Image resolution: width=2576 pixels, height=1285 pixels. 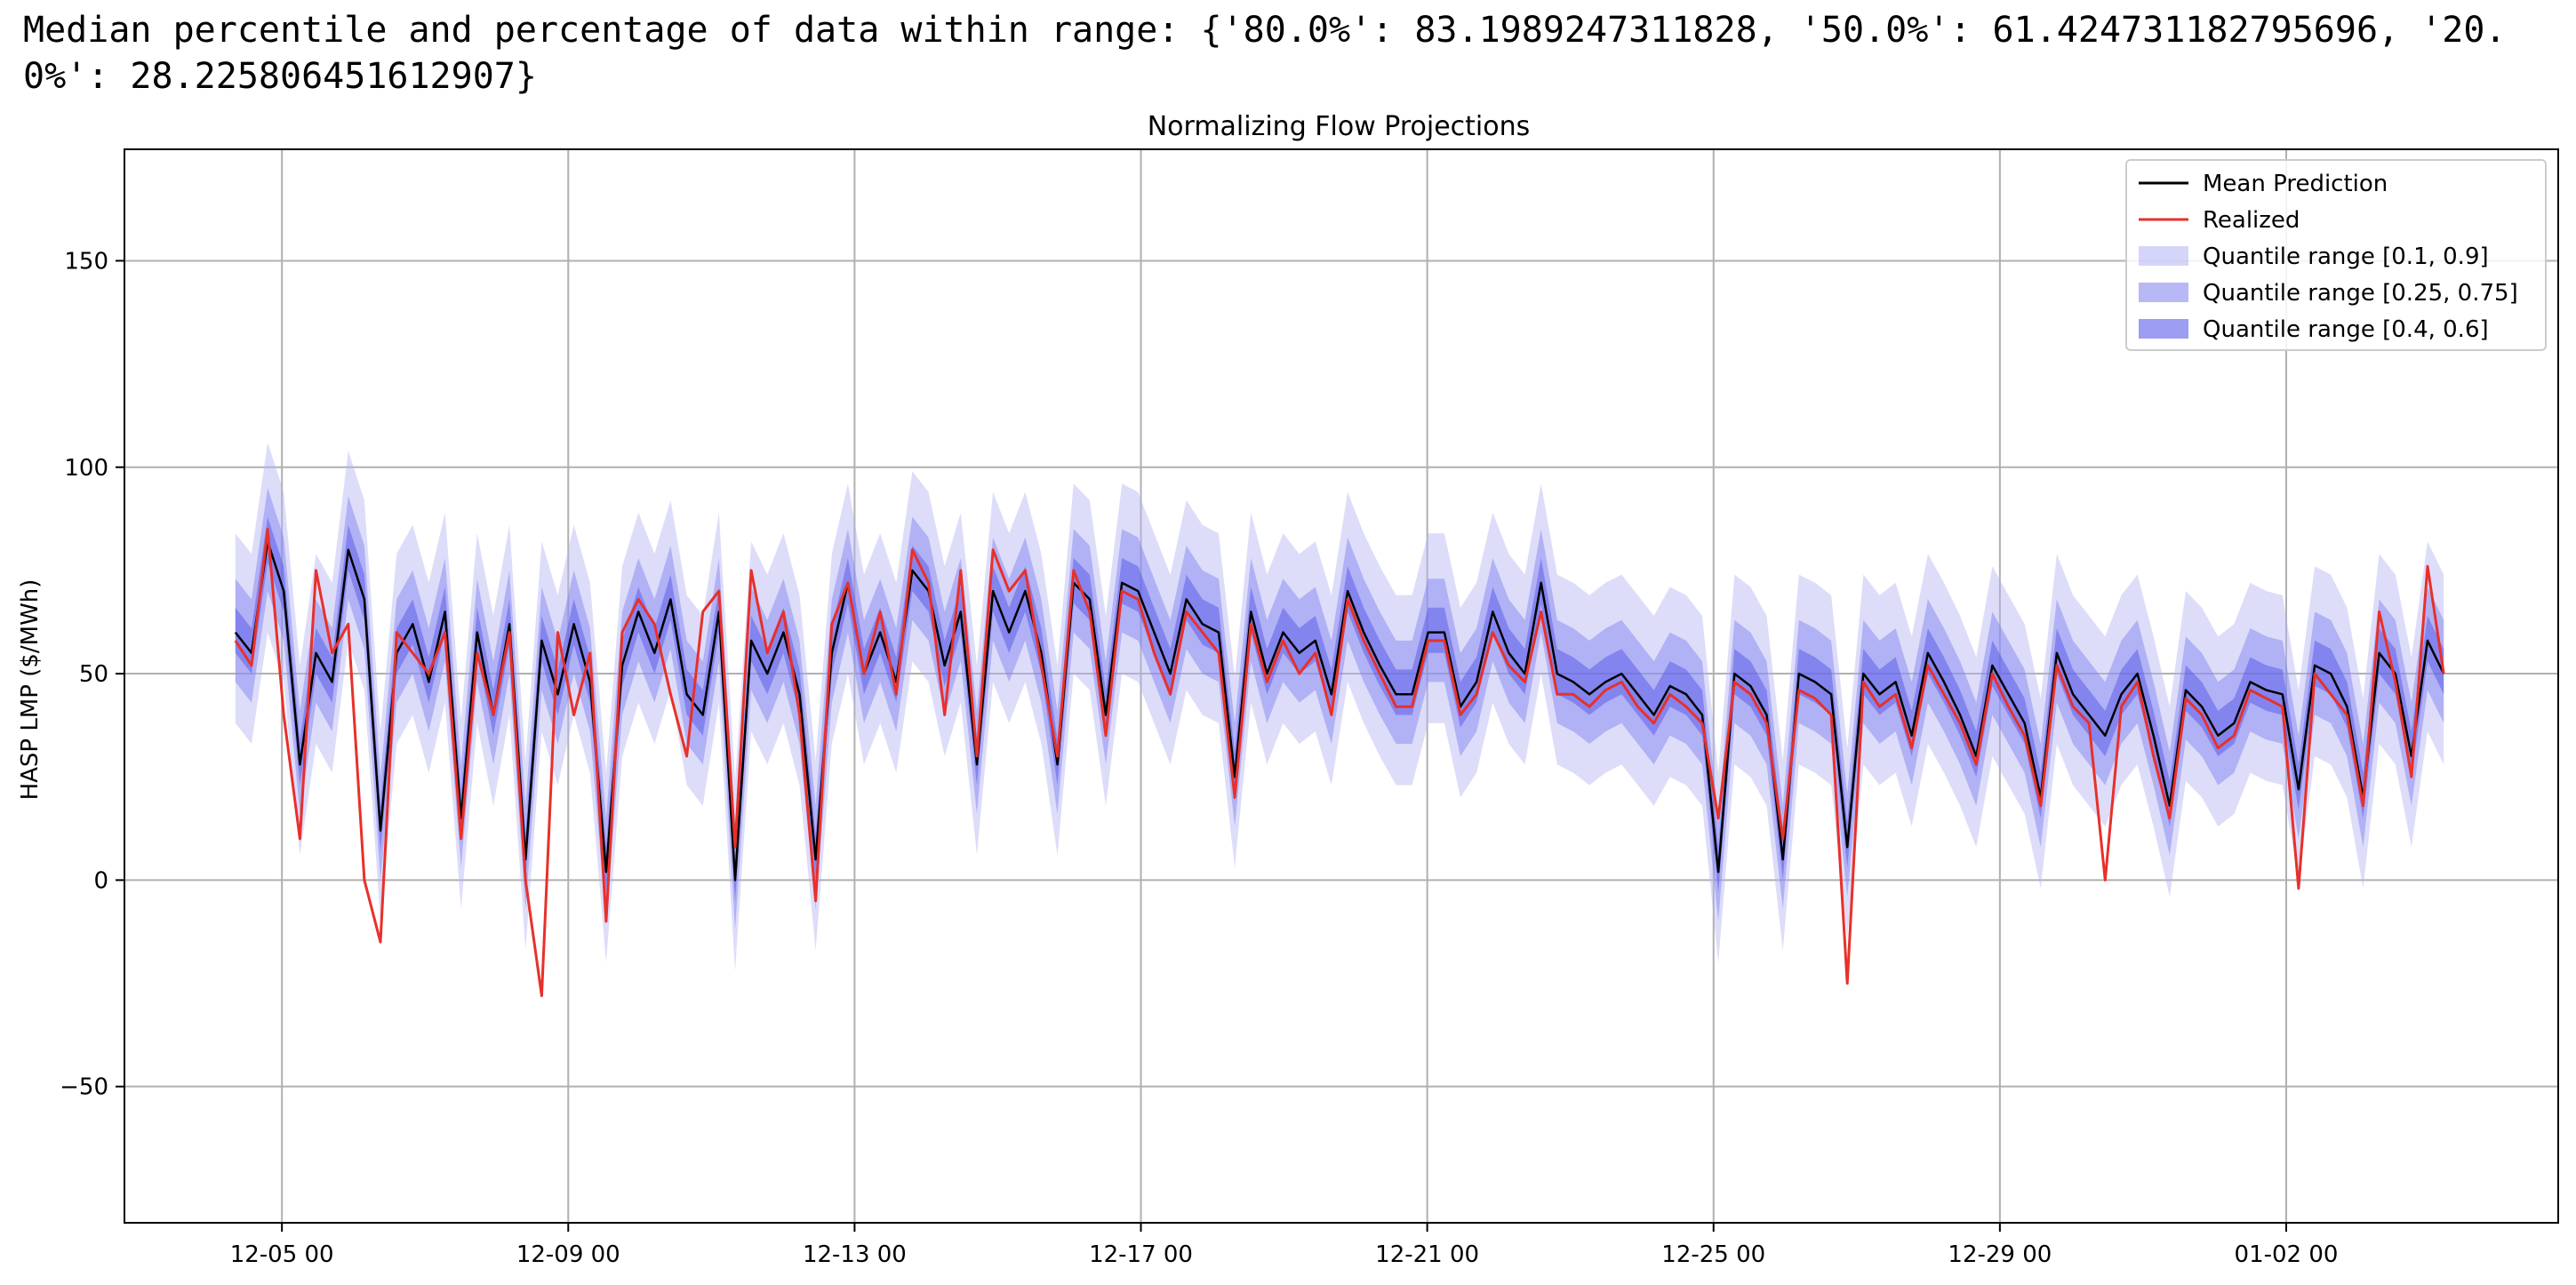 I want to click on legend-label: Quantile range [0.25, 0.75], so click(x=2360, y=293).